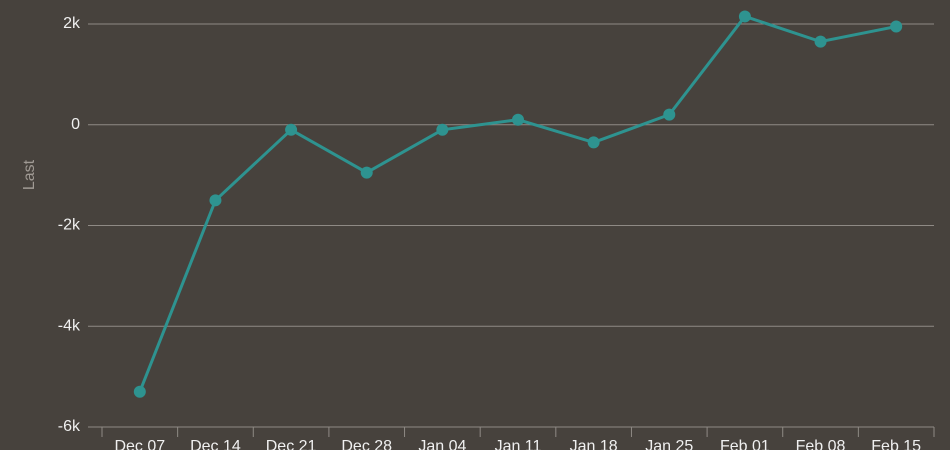  I want to click on x-tick-label: Dec 28, so click(366, 444).